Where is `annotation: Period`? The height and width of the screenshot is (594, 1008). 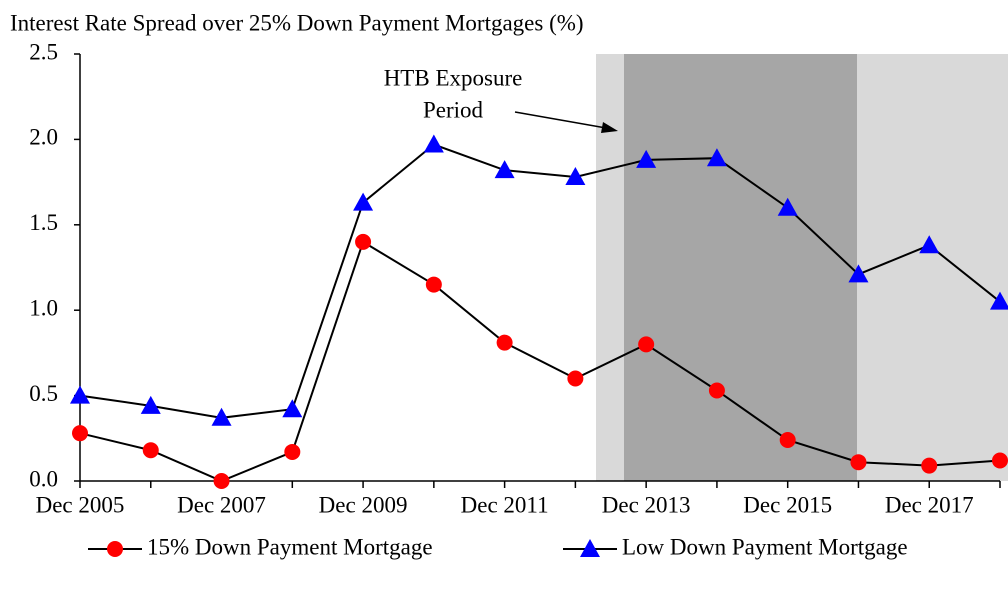
annotation: Period is located at coordinates (453, 109).